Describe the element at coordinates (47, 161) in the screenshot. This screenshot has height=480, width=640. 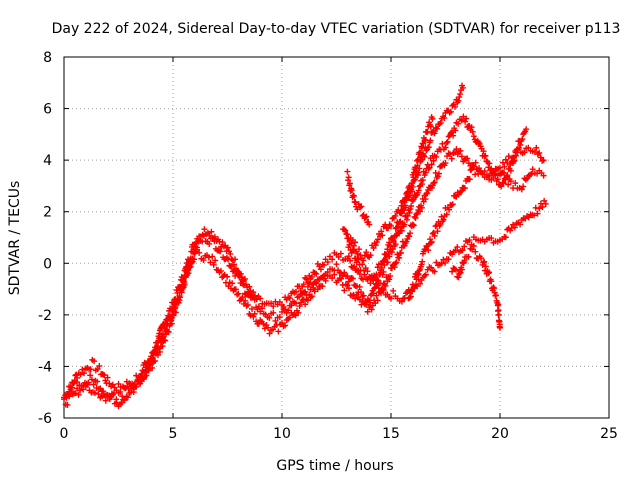
I see `y-tick-label: 4` at that location.